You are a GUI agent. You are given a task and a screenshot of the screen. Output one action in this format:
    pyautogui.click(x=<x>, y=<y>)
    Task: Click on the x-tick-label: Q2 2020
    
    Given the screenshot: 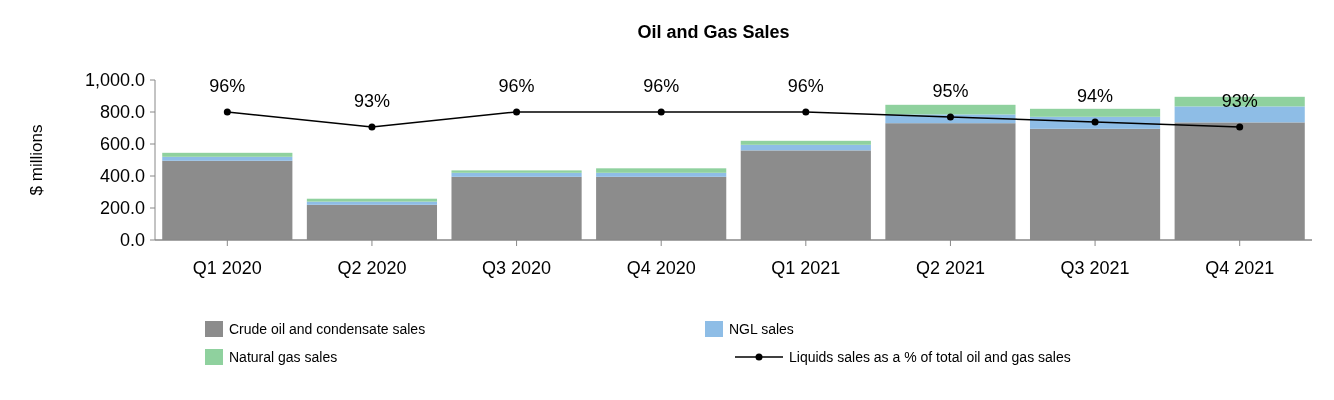 What is the action you would take?
    pyautogui.click(x=372, y=268)
    